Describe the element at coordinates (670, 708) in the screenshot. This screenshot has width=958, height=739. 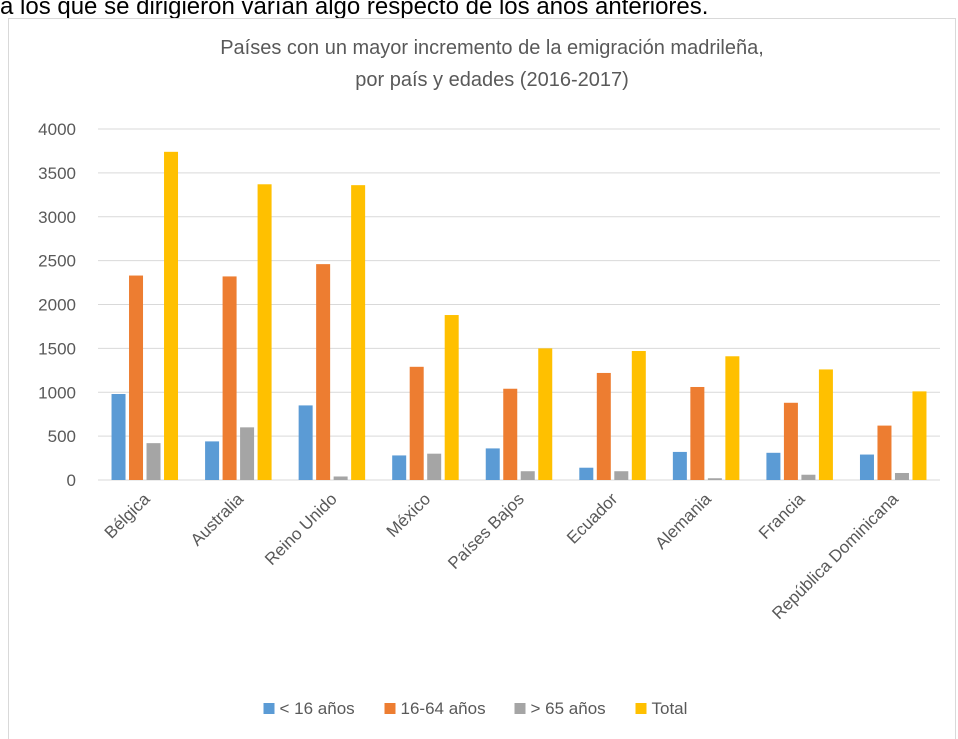
I see `legend-label: Total` at that location.